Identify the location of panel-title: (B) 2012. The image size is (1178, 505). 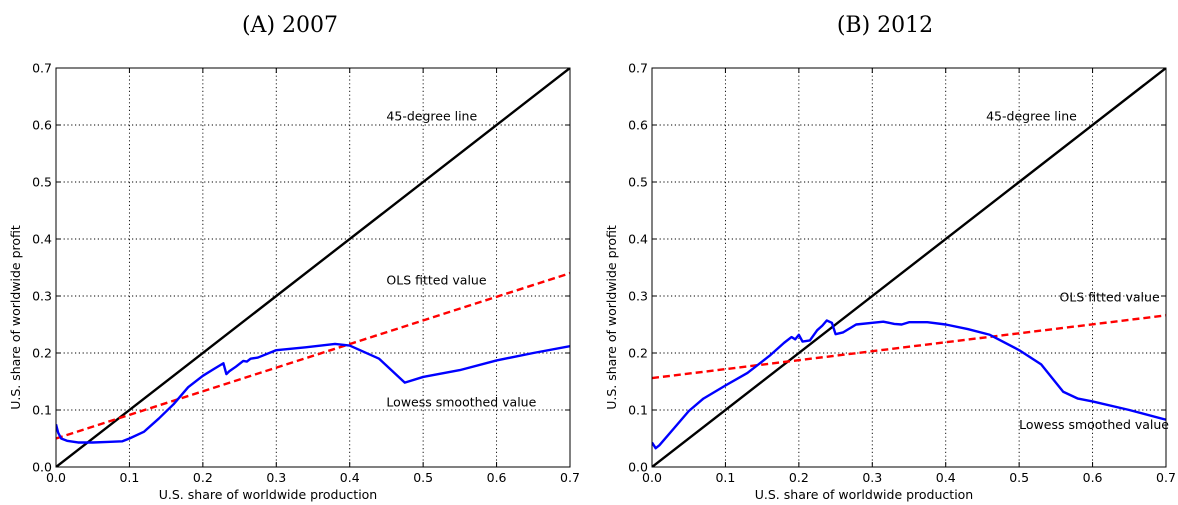
(885, 25).